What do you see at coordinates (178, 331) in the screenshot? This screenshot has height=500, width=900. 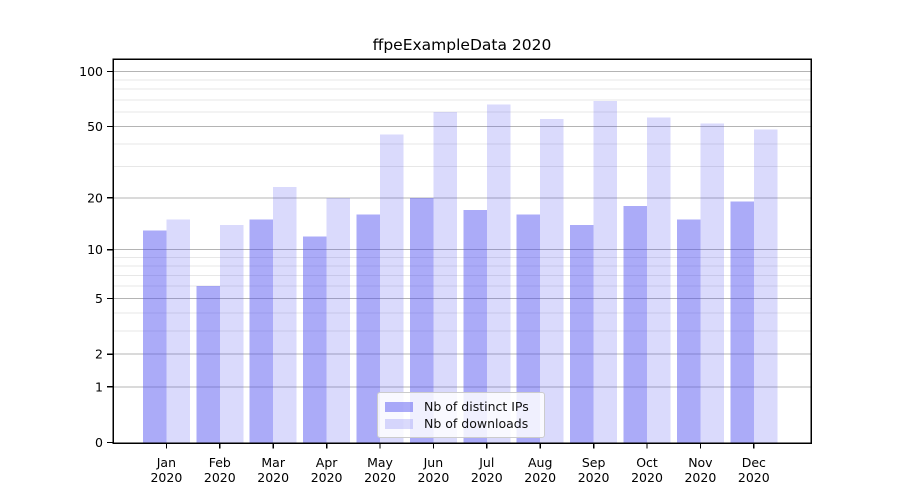 I see `bar-jan-downloads` at bounding box center [178, 331].